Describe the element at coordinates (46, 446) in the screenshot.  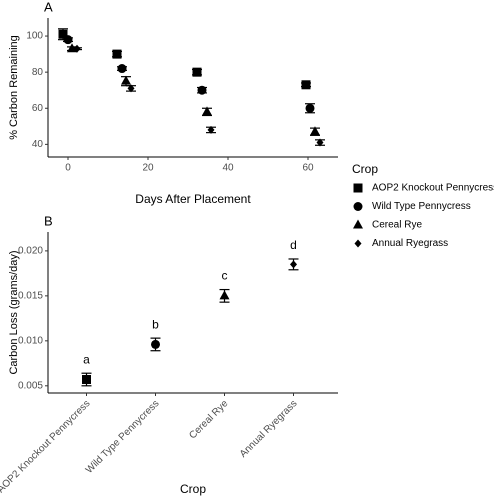
I see `x-tick-label: AOP2 Knockout Pennycress` at that location.